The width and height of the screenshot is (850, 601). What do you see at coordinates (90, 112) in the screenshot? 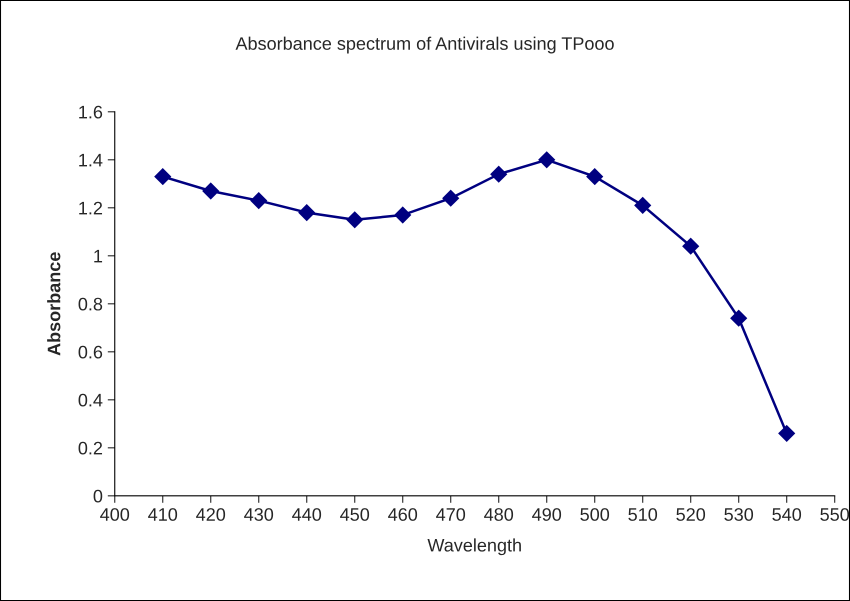
I see `y-tick-label: 1.6` at bounding box center [90, 112].